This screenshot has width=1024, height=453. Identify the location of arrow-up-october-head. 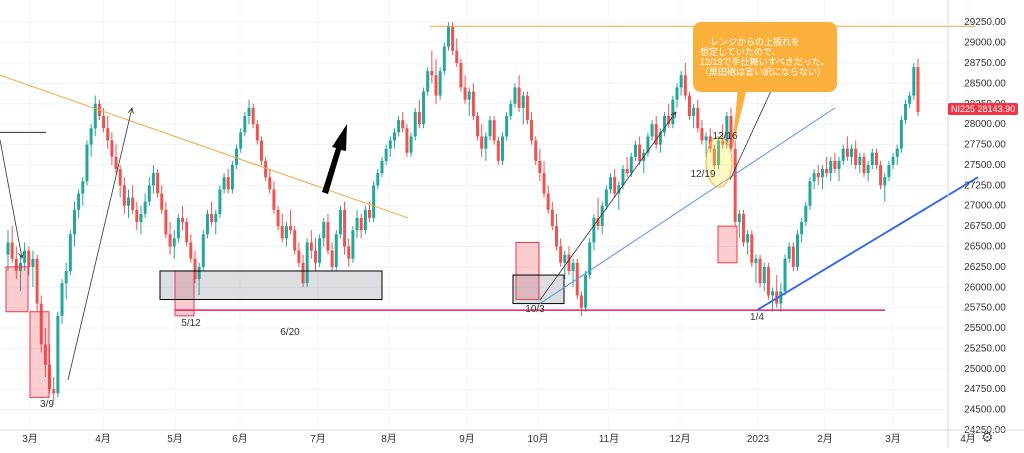
(673, 114).